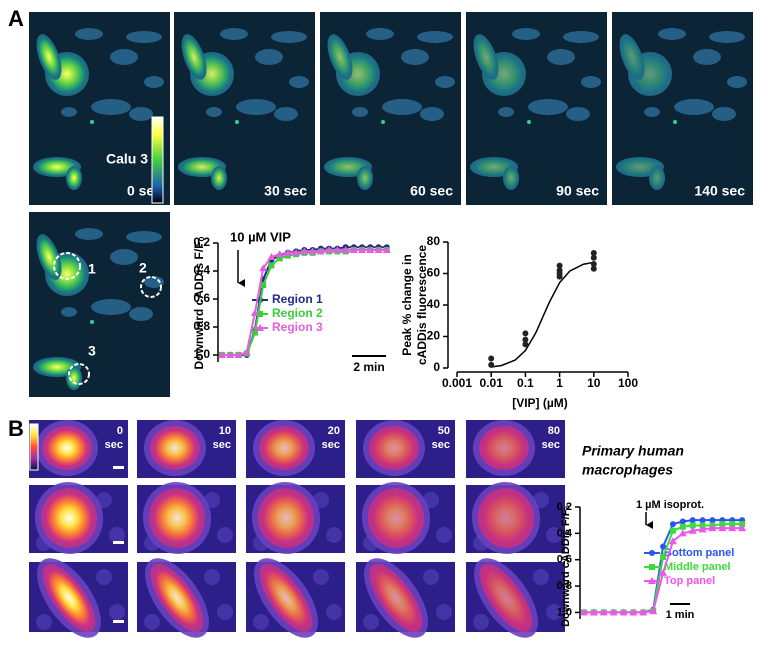  What do you see at coordinates (559, 383) in the screenshot?
I see `x-tick-label: 1` at bounding box center [559, 383].